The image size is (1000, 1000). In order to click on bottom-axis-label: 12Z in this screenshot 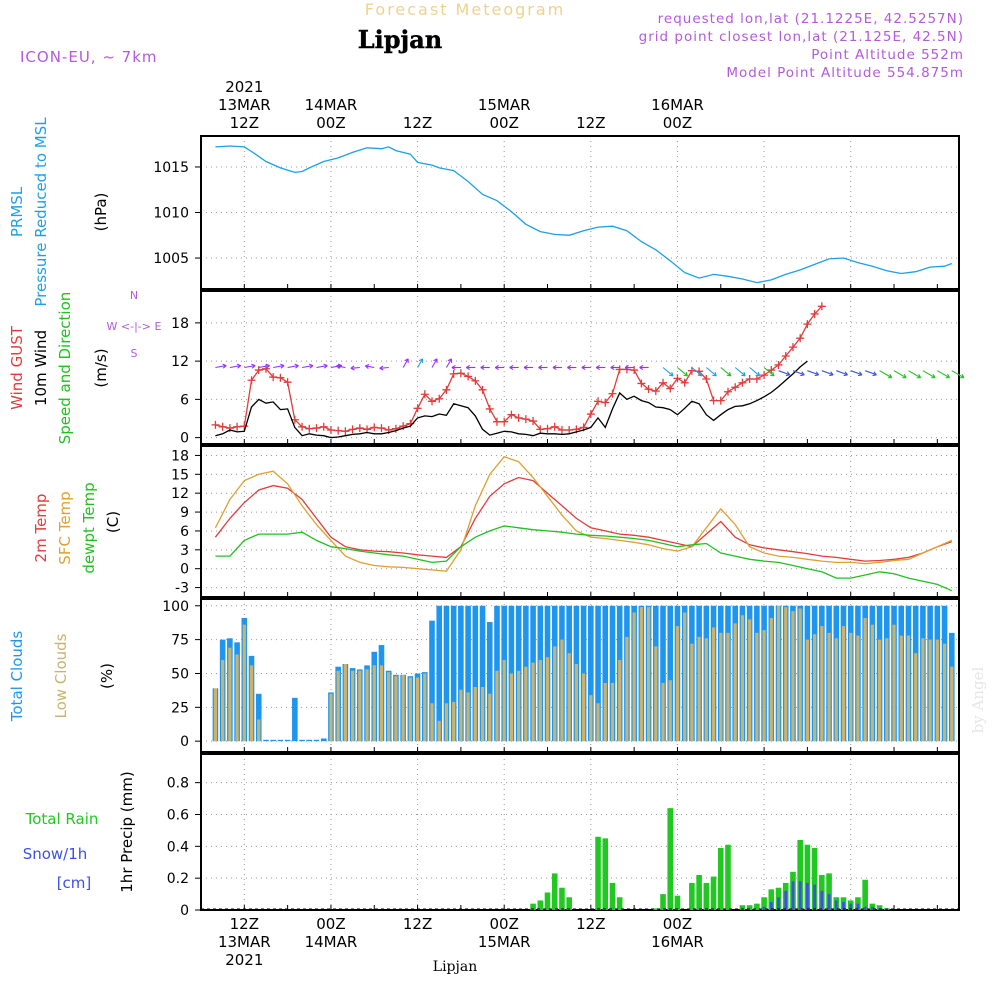, I will do `click(244, 924)`.